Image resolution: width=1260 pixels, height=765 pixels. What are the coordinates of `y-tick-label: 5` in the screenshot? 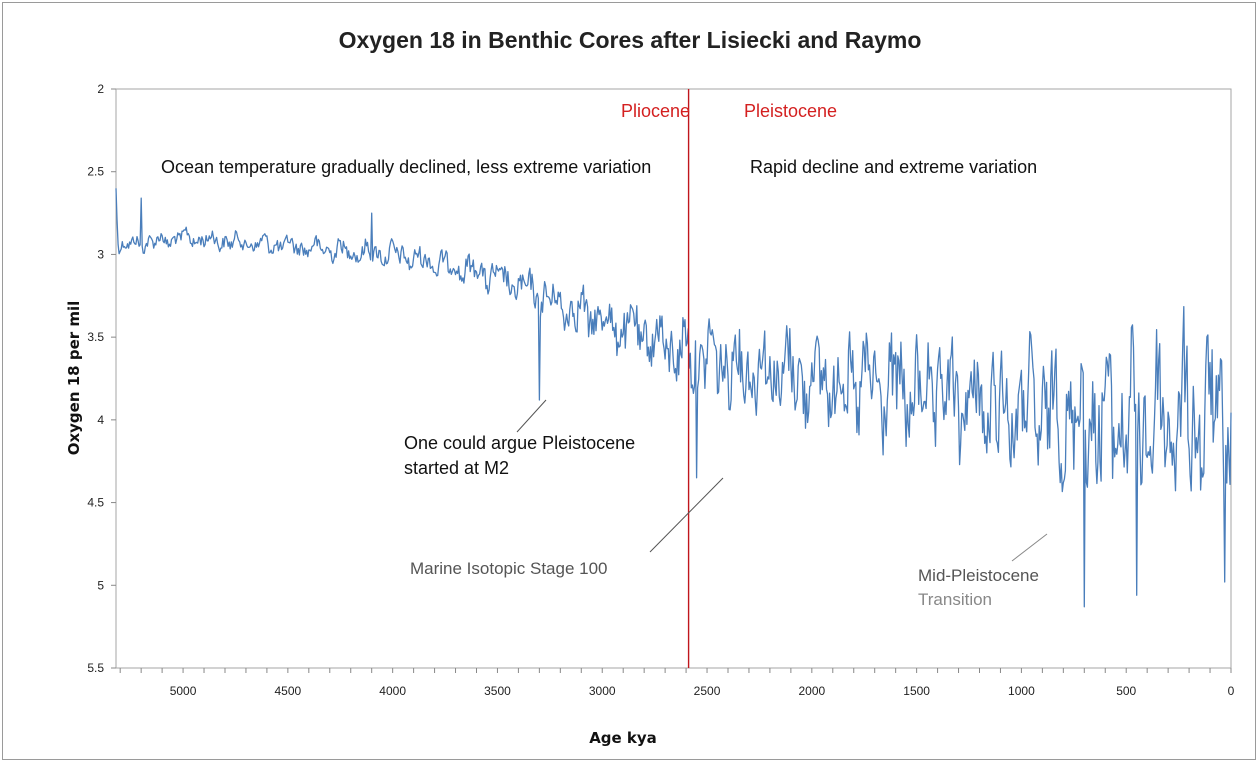 It's located at (100, 585).